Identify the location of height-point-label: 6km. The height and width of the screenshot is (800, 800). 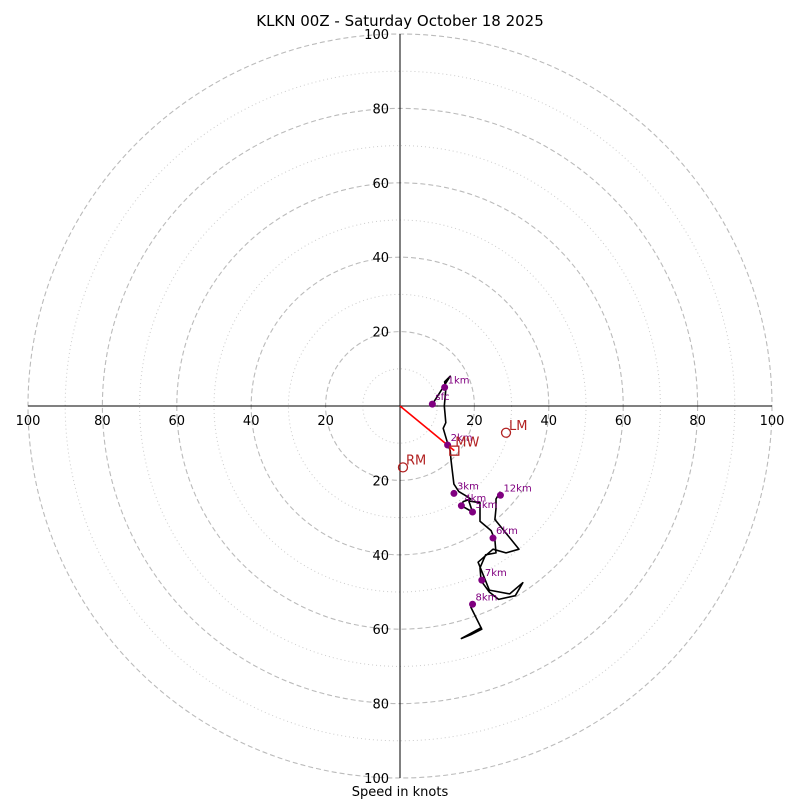
(507, 531).